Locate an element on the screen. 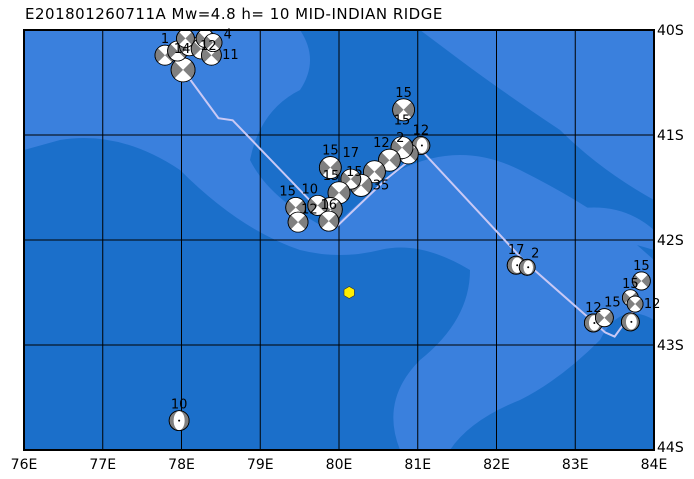 The image size is (694, 479). lon-tick-label: 84E is located at coordinates (654, 465).